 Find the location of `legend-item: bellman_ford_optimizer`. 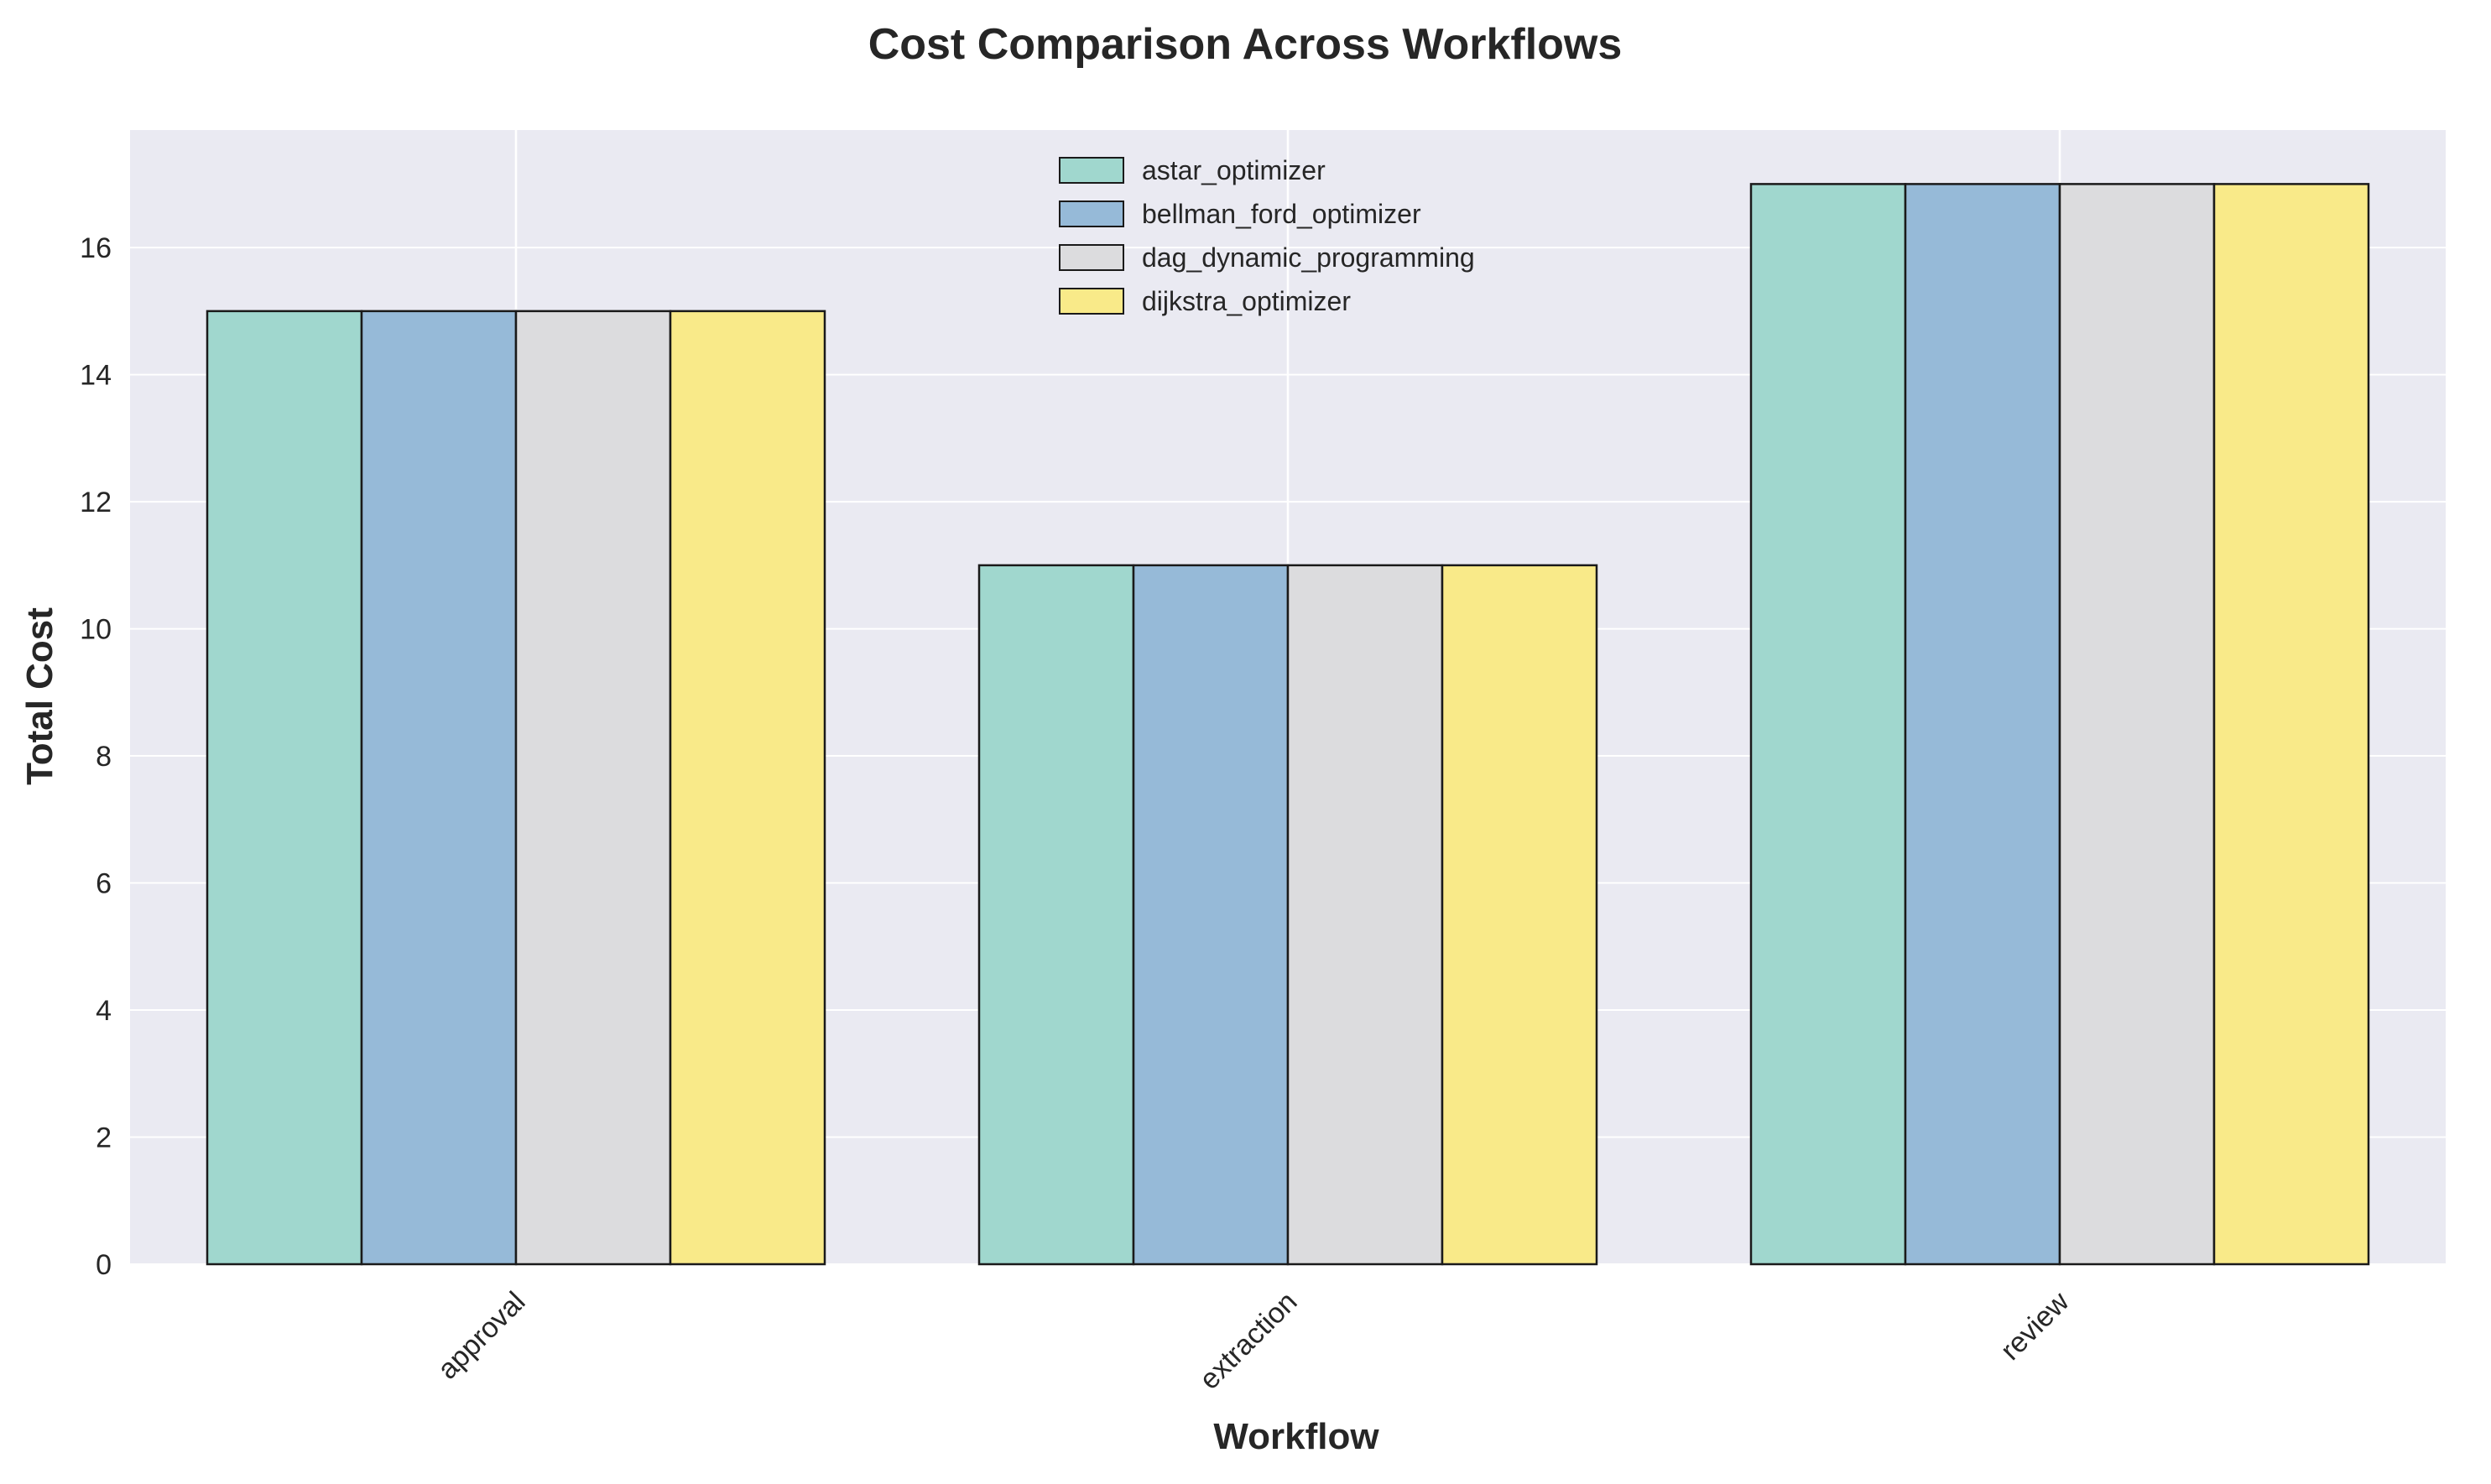

legend-item: bellman_ford_optimizer is located at coordinates (1240, 214).